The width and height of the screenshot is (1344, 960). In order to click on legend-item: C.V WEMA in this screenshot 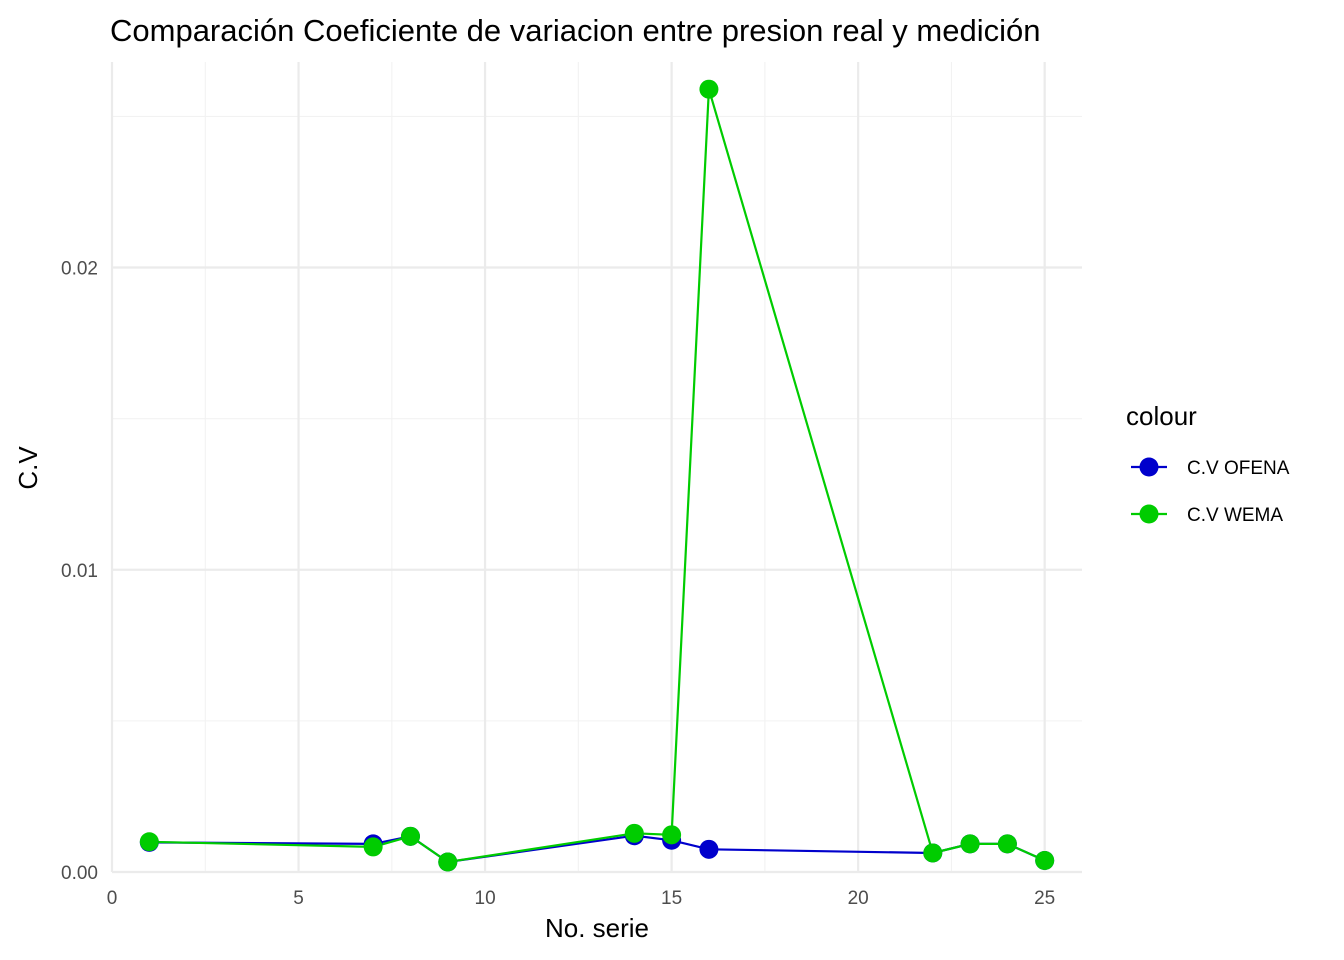, I will do `click(1207, 515)`.